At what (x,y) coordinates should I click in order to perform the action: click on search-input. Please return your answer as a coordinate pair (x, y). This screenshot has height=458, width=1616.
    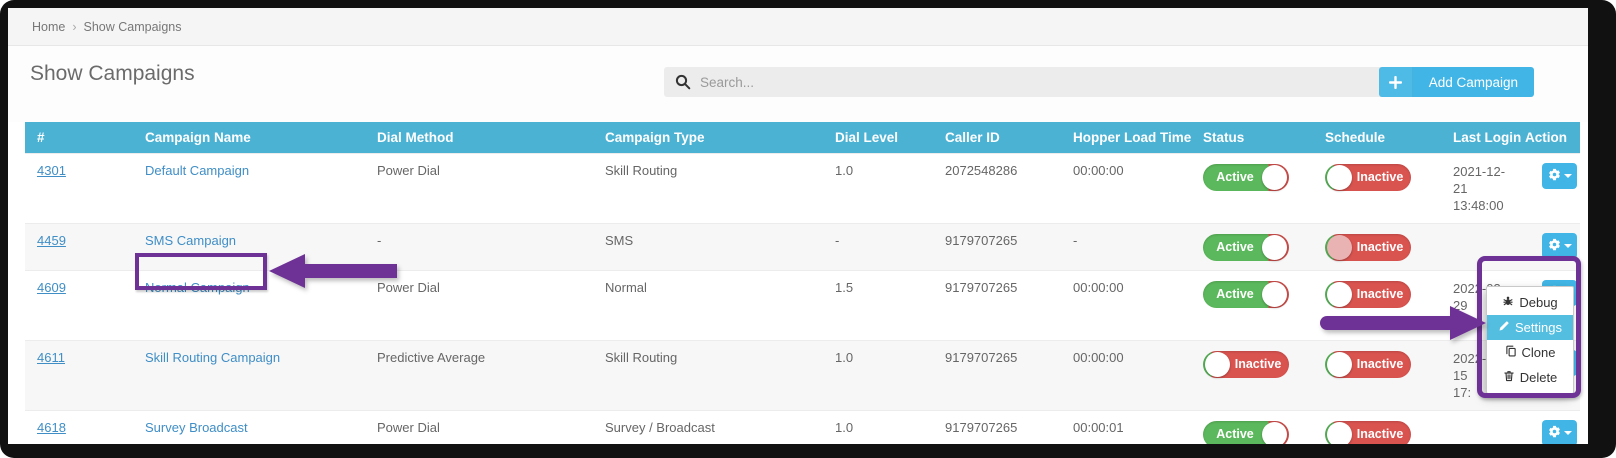
    Looking at the image, I should click on (1029, 82).